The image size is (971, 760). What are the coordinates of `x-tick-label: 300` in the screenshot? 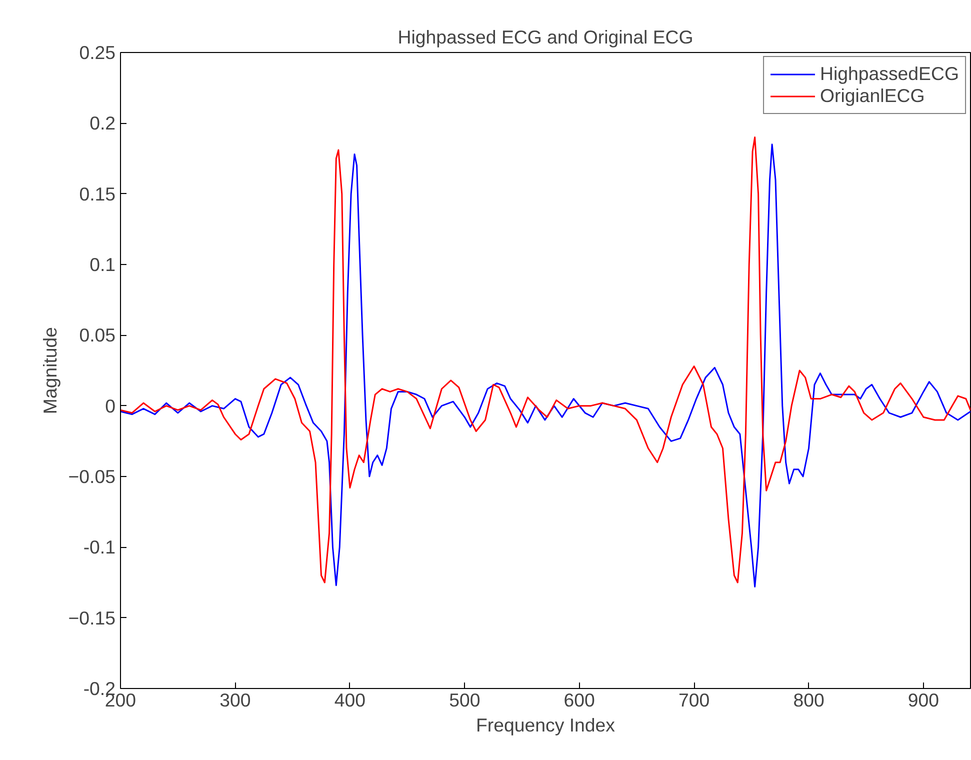 It's located at (235, 700).